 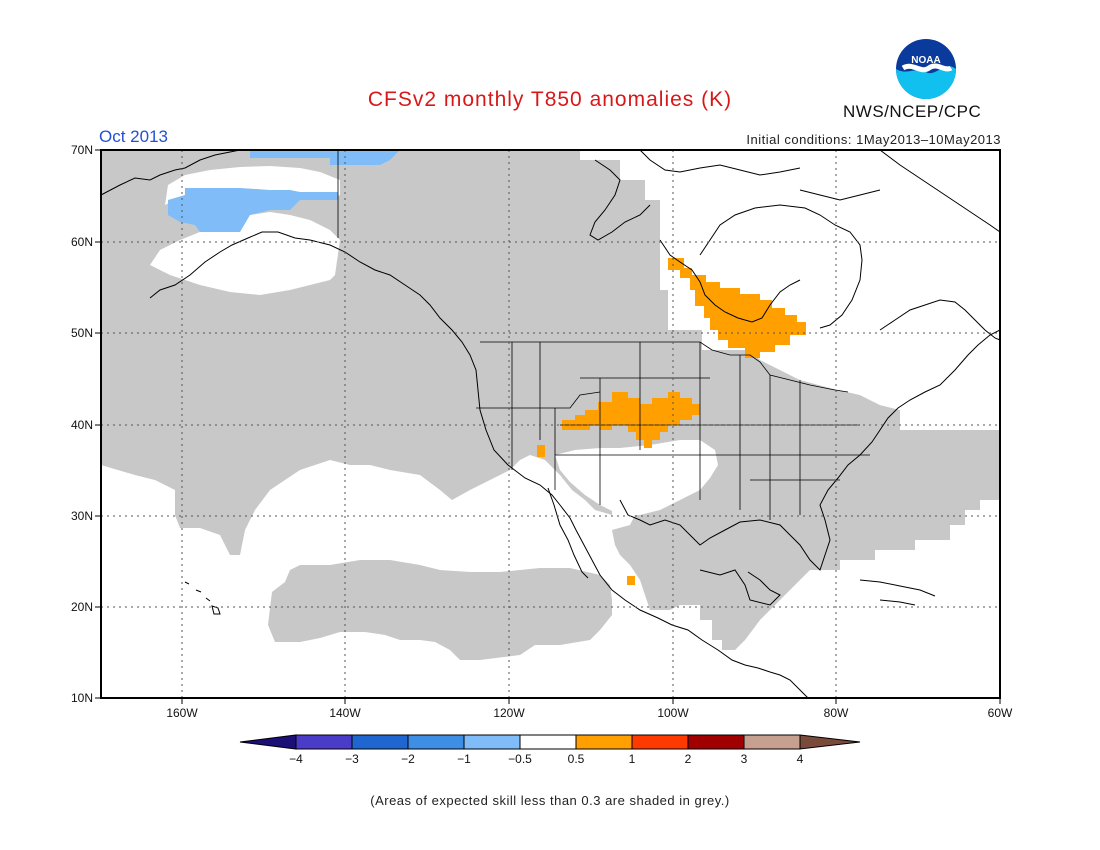 I want to click on colorbar-label: −1, so click(x=464, y=759).